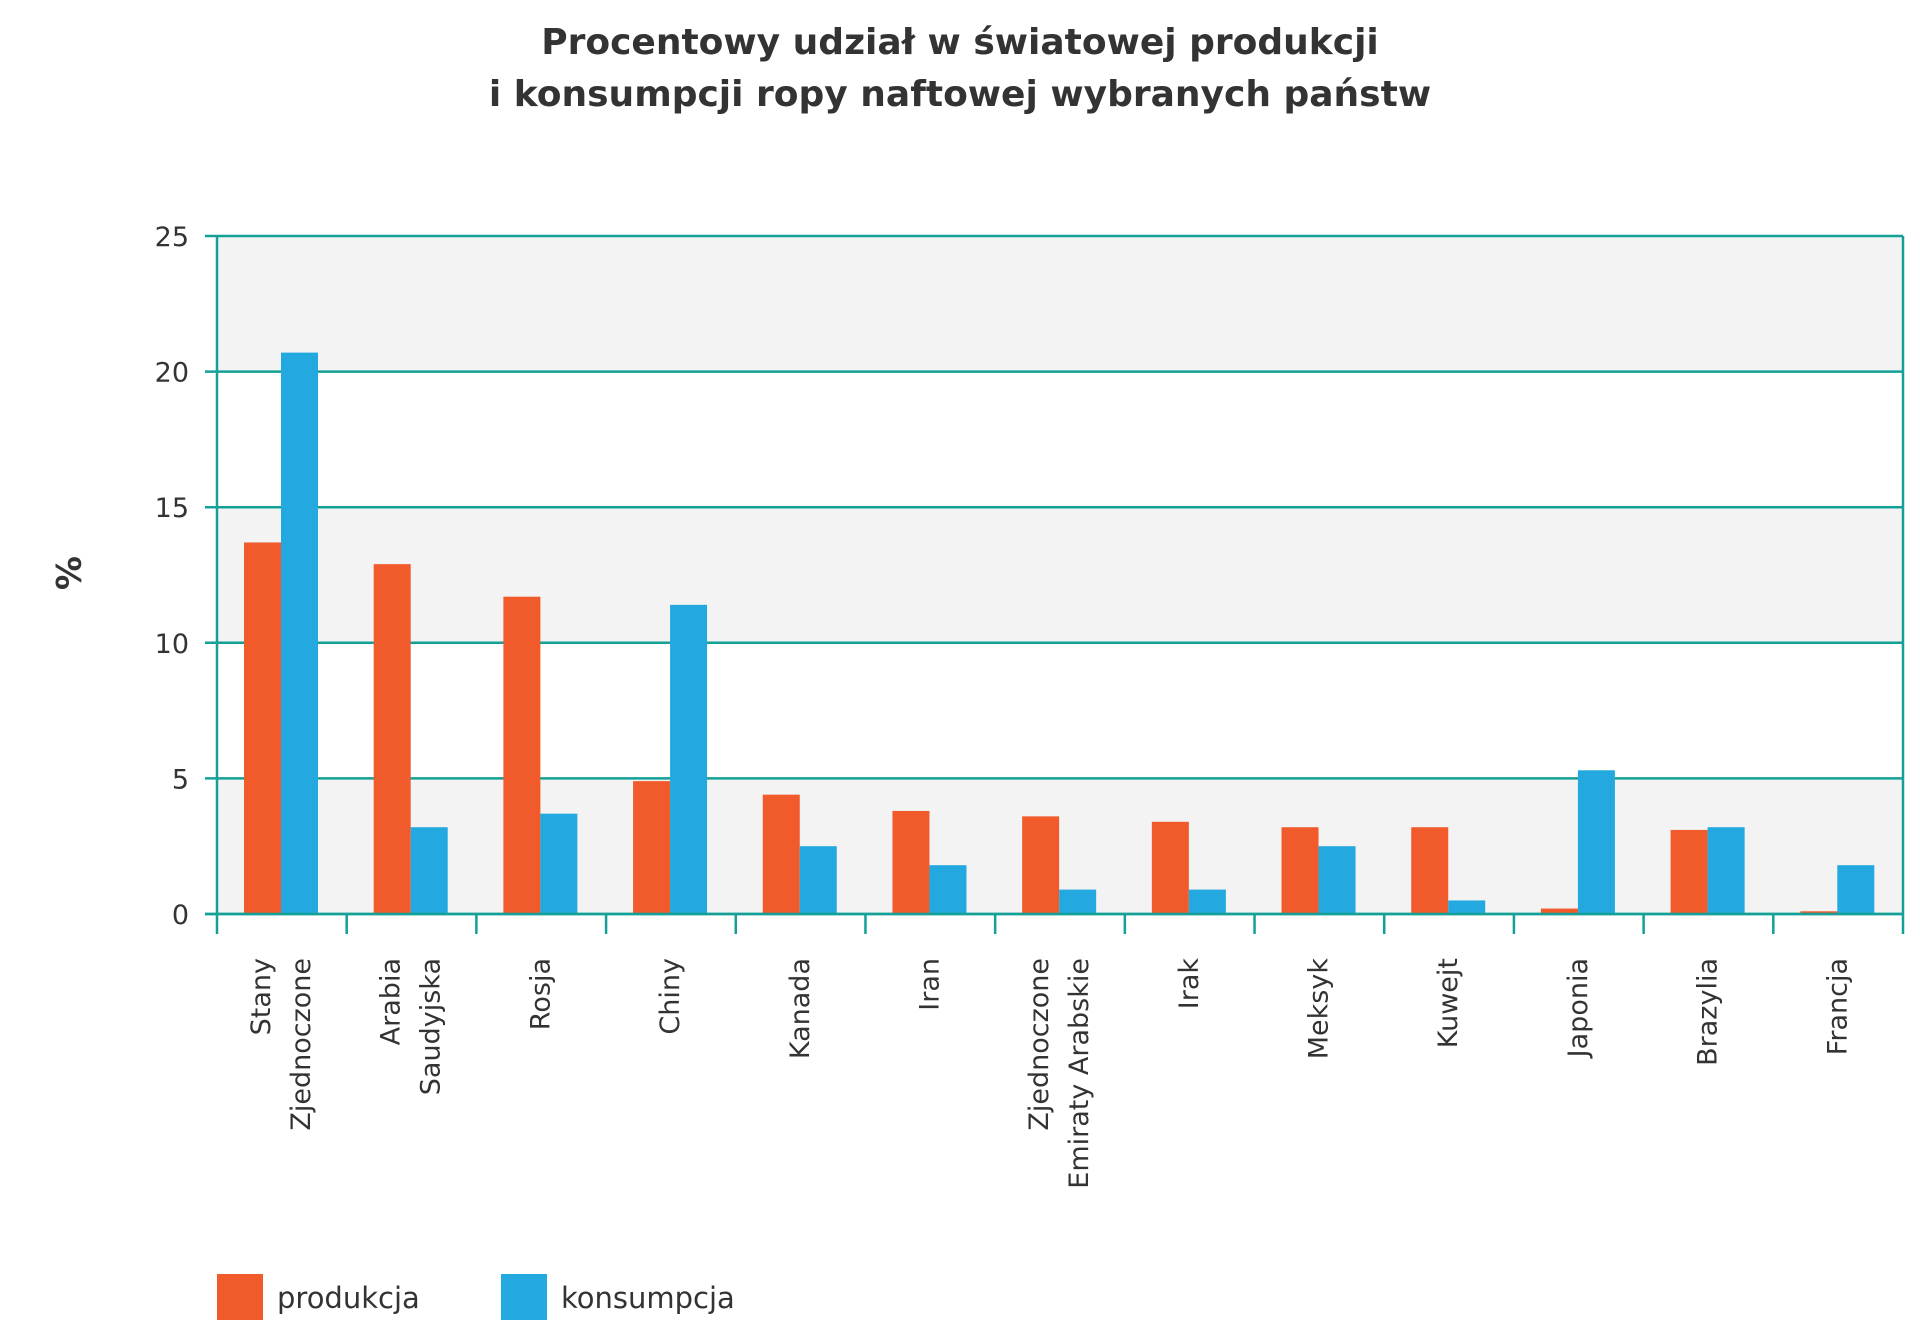  I want to click on legend-swatch-konsumpcja, so click(524, 1297).